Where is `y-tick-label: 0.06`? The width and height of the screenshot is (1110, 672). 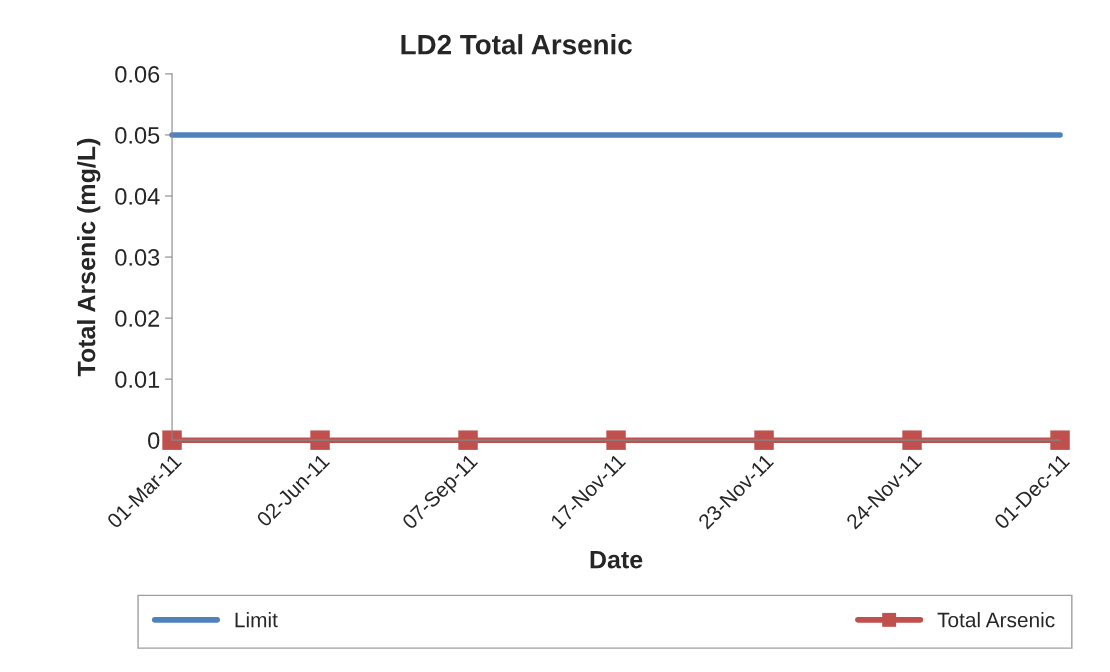 y-tick-label: 0.06 is located at coordinates (137, 74).